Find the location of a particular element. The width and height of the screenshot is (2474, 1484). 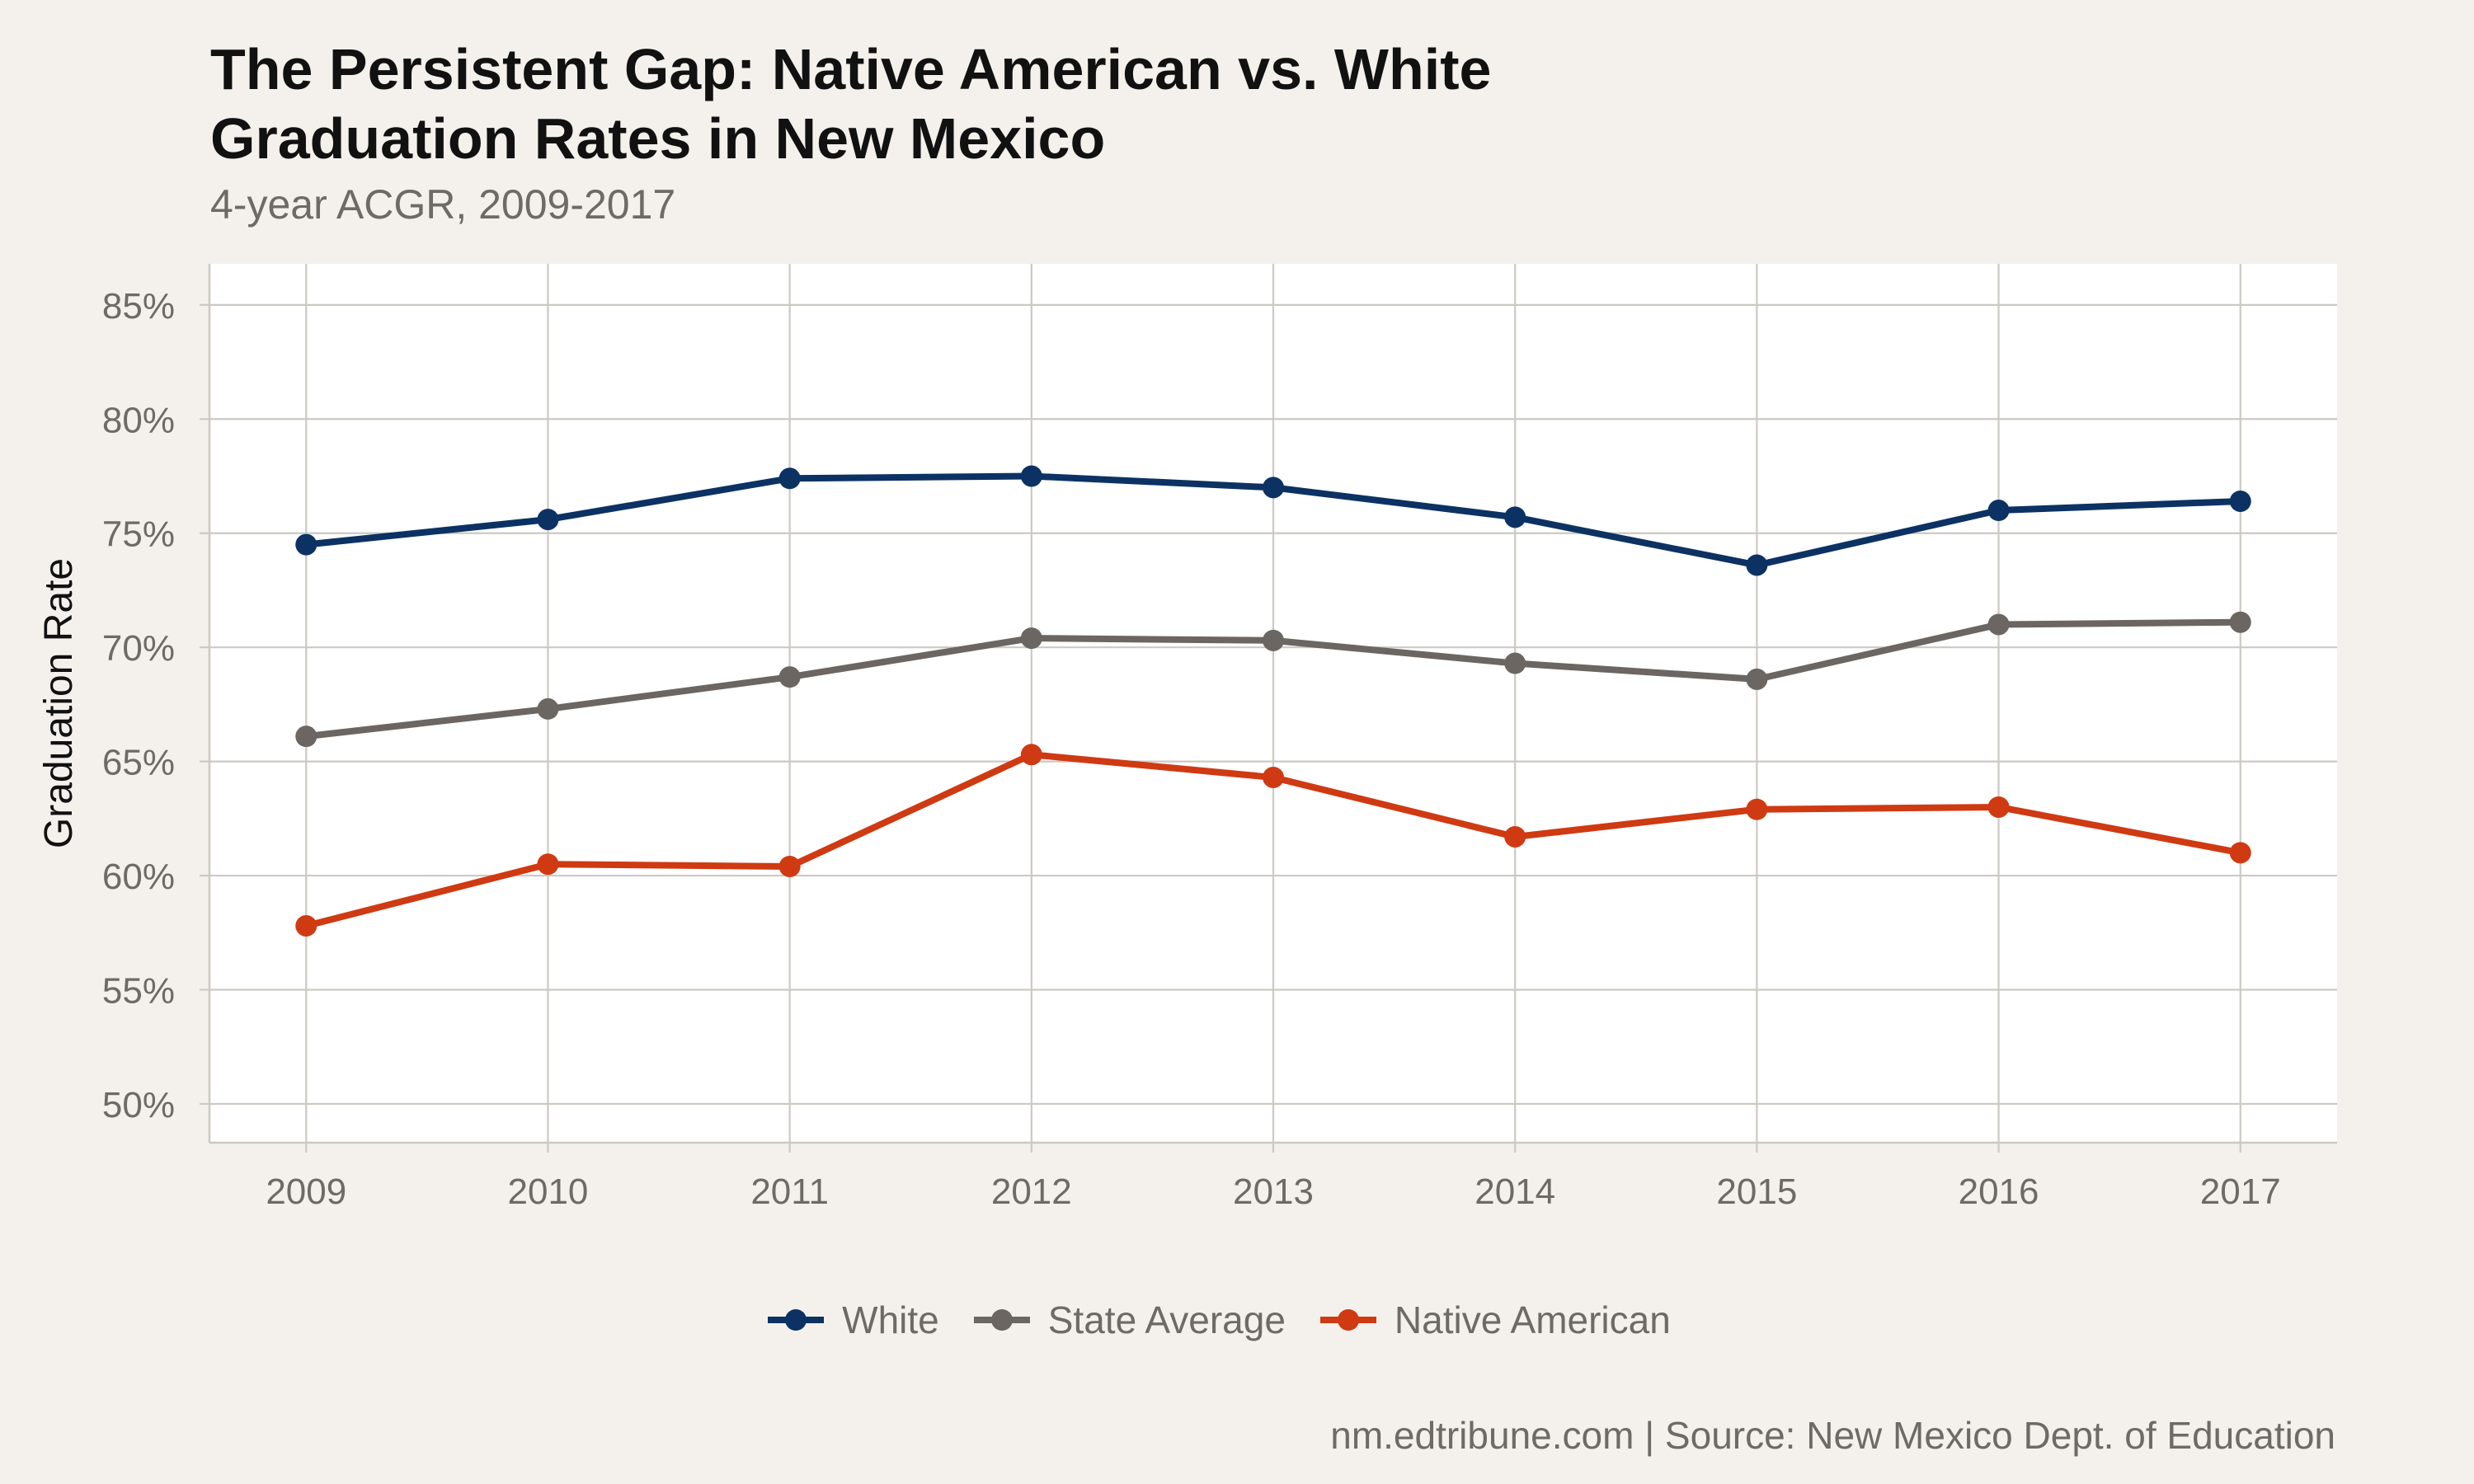

legend-key-state-average is located at coordinates (1001, 1320).